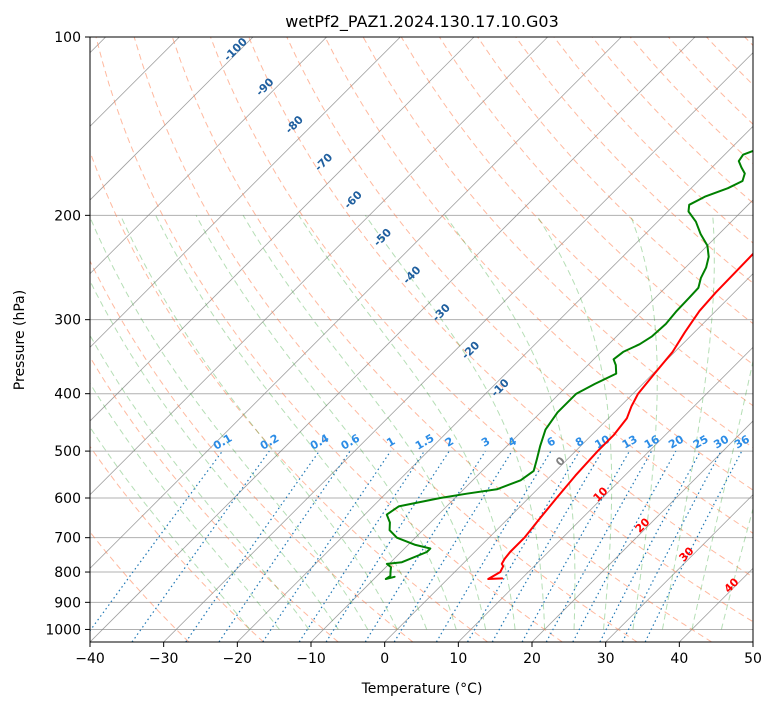 The height and width of the screenshot is (708, 775). Describe the element at coordinates (67, 38) in the screenshot. I see `y-tick-label: 100` at that location.